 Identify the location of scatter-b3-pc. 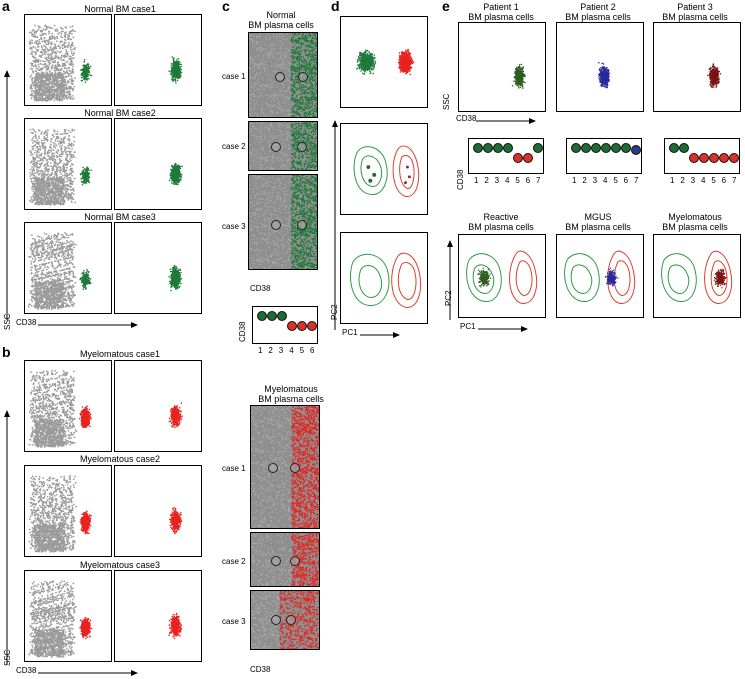
(158, 616).